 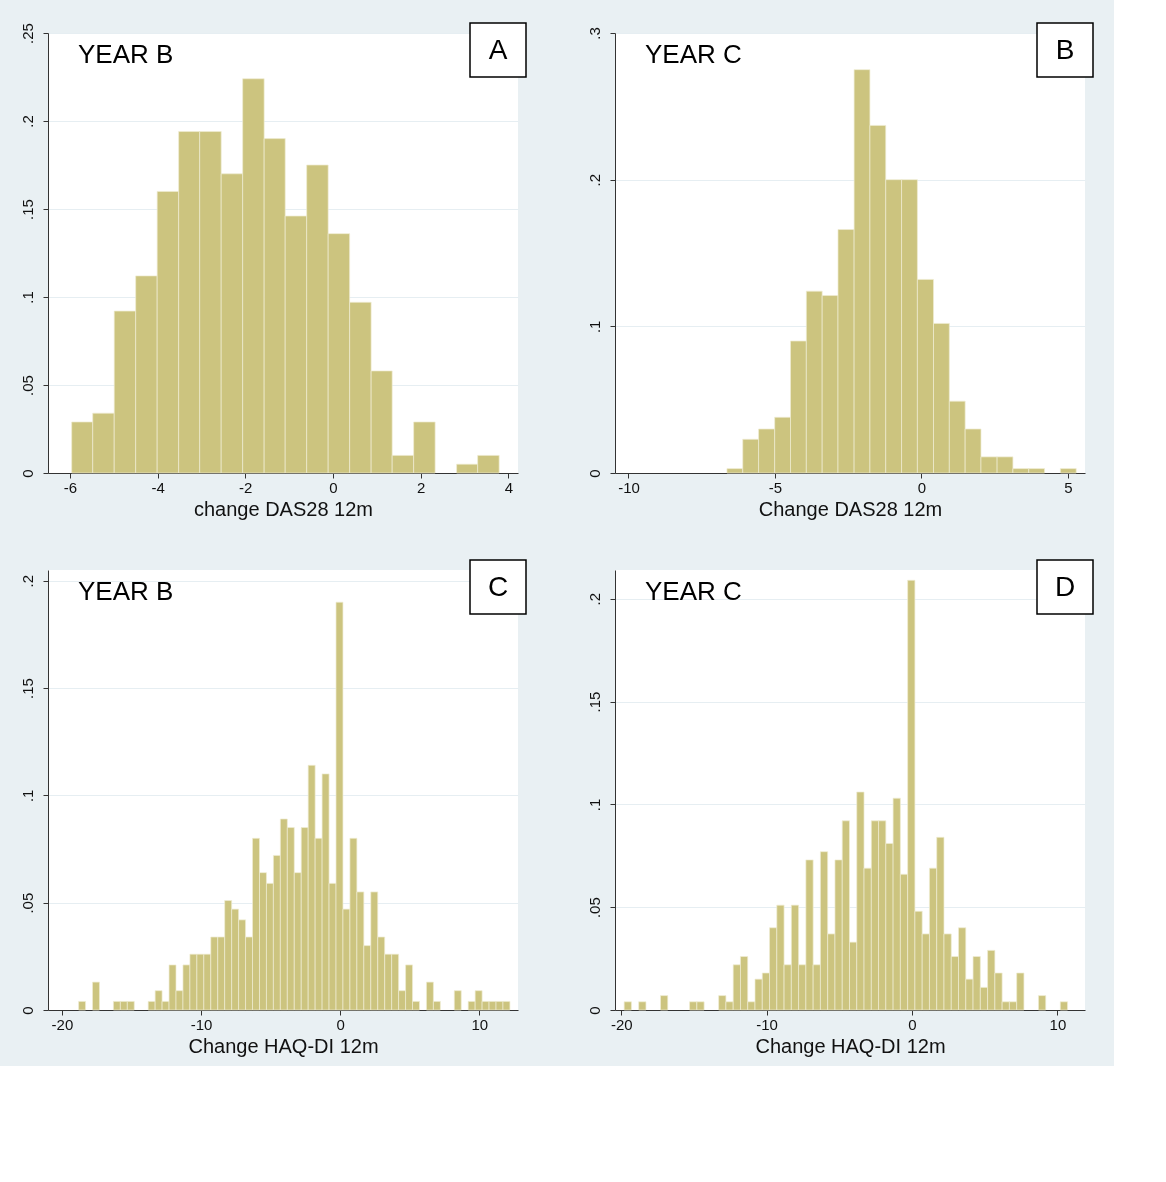 I want to click on x-tick-label: -6, so click(x=70, y=487).